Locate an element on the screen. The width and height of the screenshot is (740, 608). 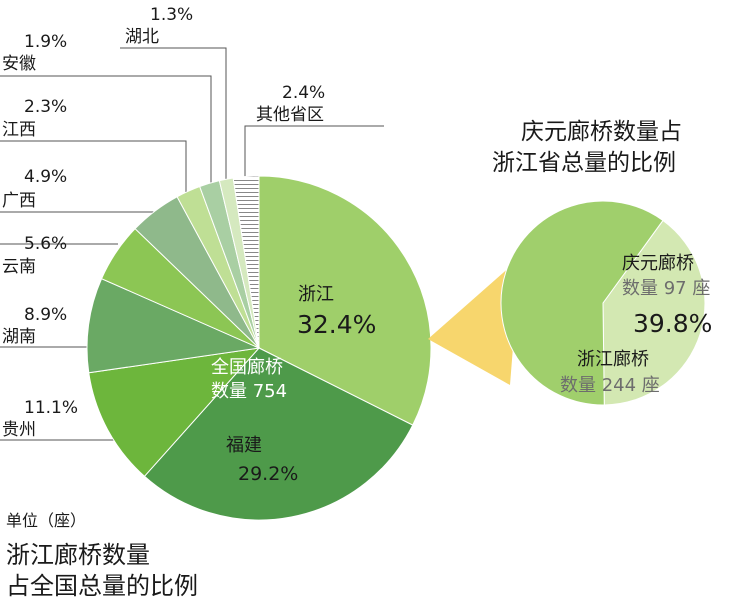
label-other-pct: 2.4% is located at coordinates (303, 93).